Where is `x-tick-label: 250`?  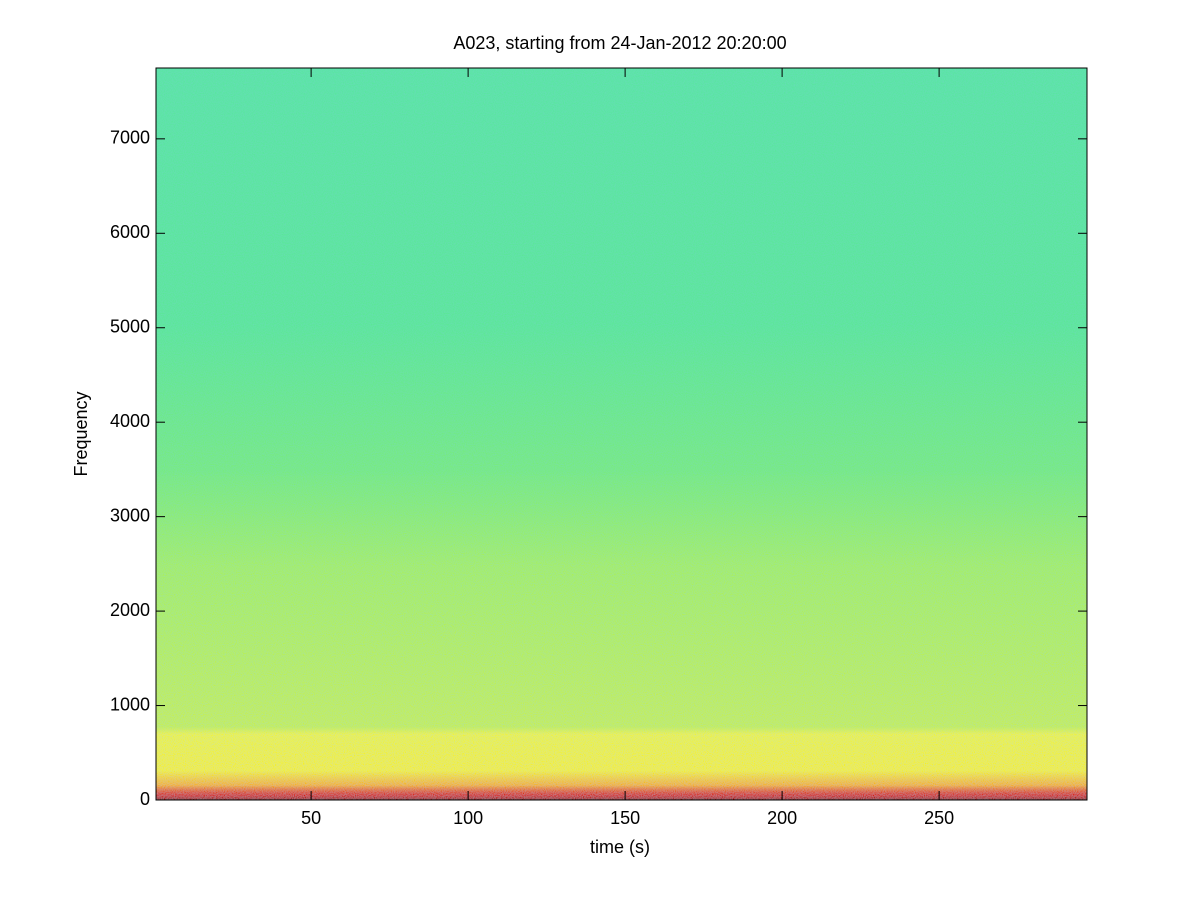 x-tick-label: 250 is located at coordinates (939, 818).